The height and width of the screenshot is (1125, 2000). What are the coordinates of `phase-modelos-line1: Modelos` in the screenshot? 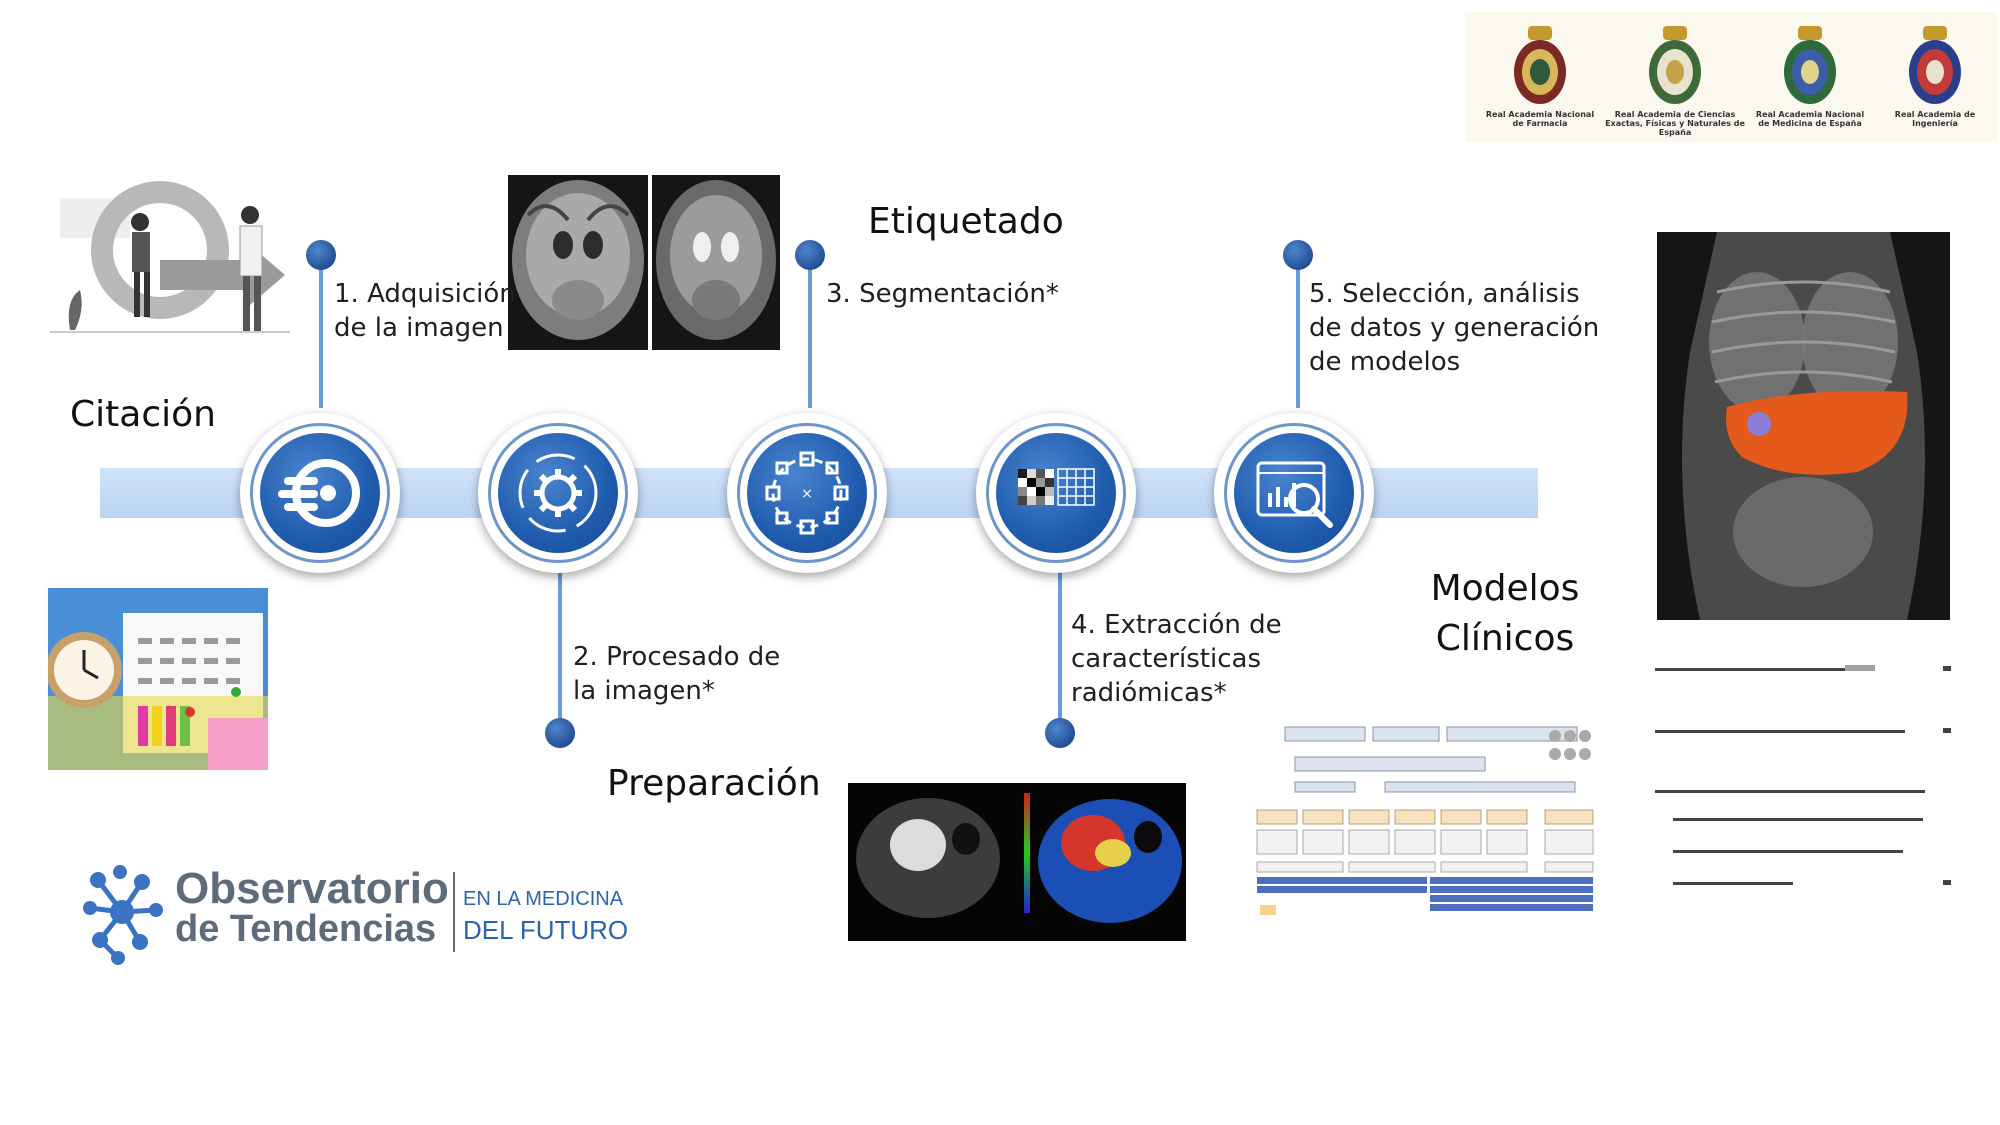 It's located at (1505, 588).